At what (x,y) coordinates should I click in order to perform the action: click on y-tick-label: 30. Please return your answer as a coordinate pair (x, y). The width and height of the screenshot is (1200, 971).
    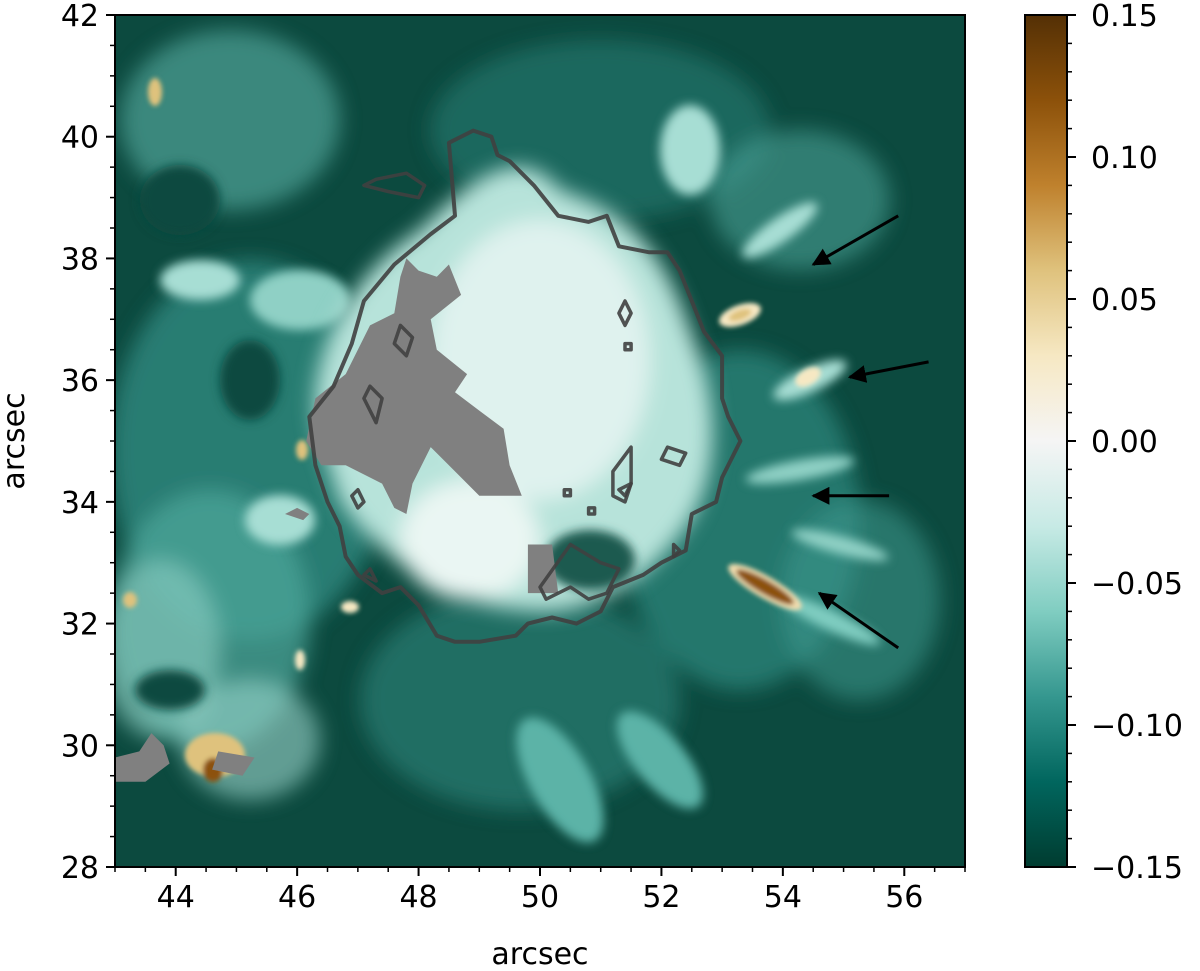
    Looking at the image, I should click on (80, 746).